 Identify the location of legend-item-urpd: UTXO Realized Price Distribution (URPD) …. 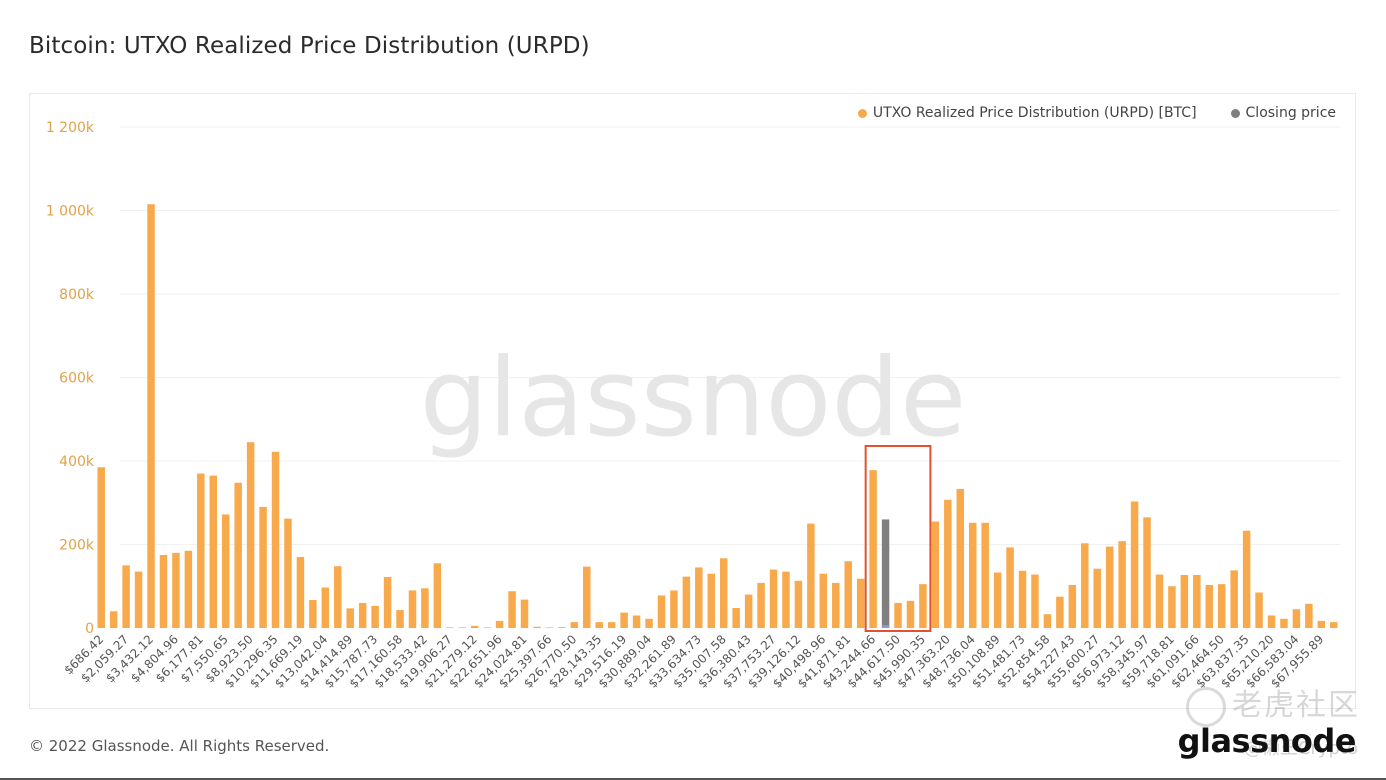
(1027, 113).